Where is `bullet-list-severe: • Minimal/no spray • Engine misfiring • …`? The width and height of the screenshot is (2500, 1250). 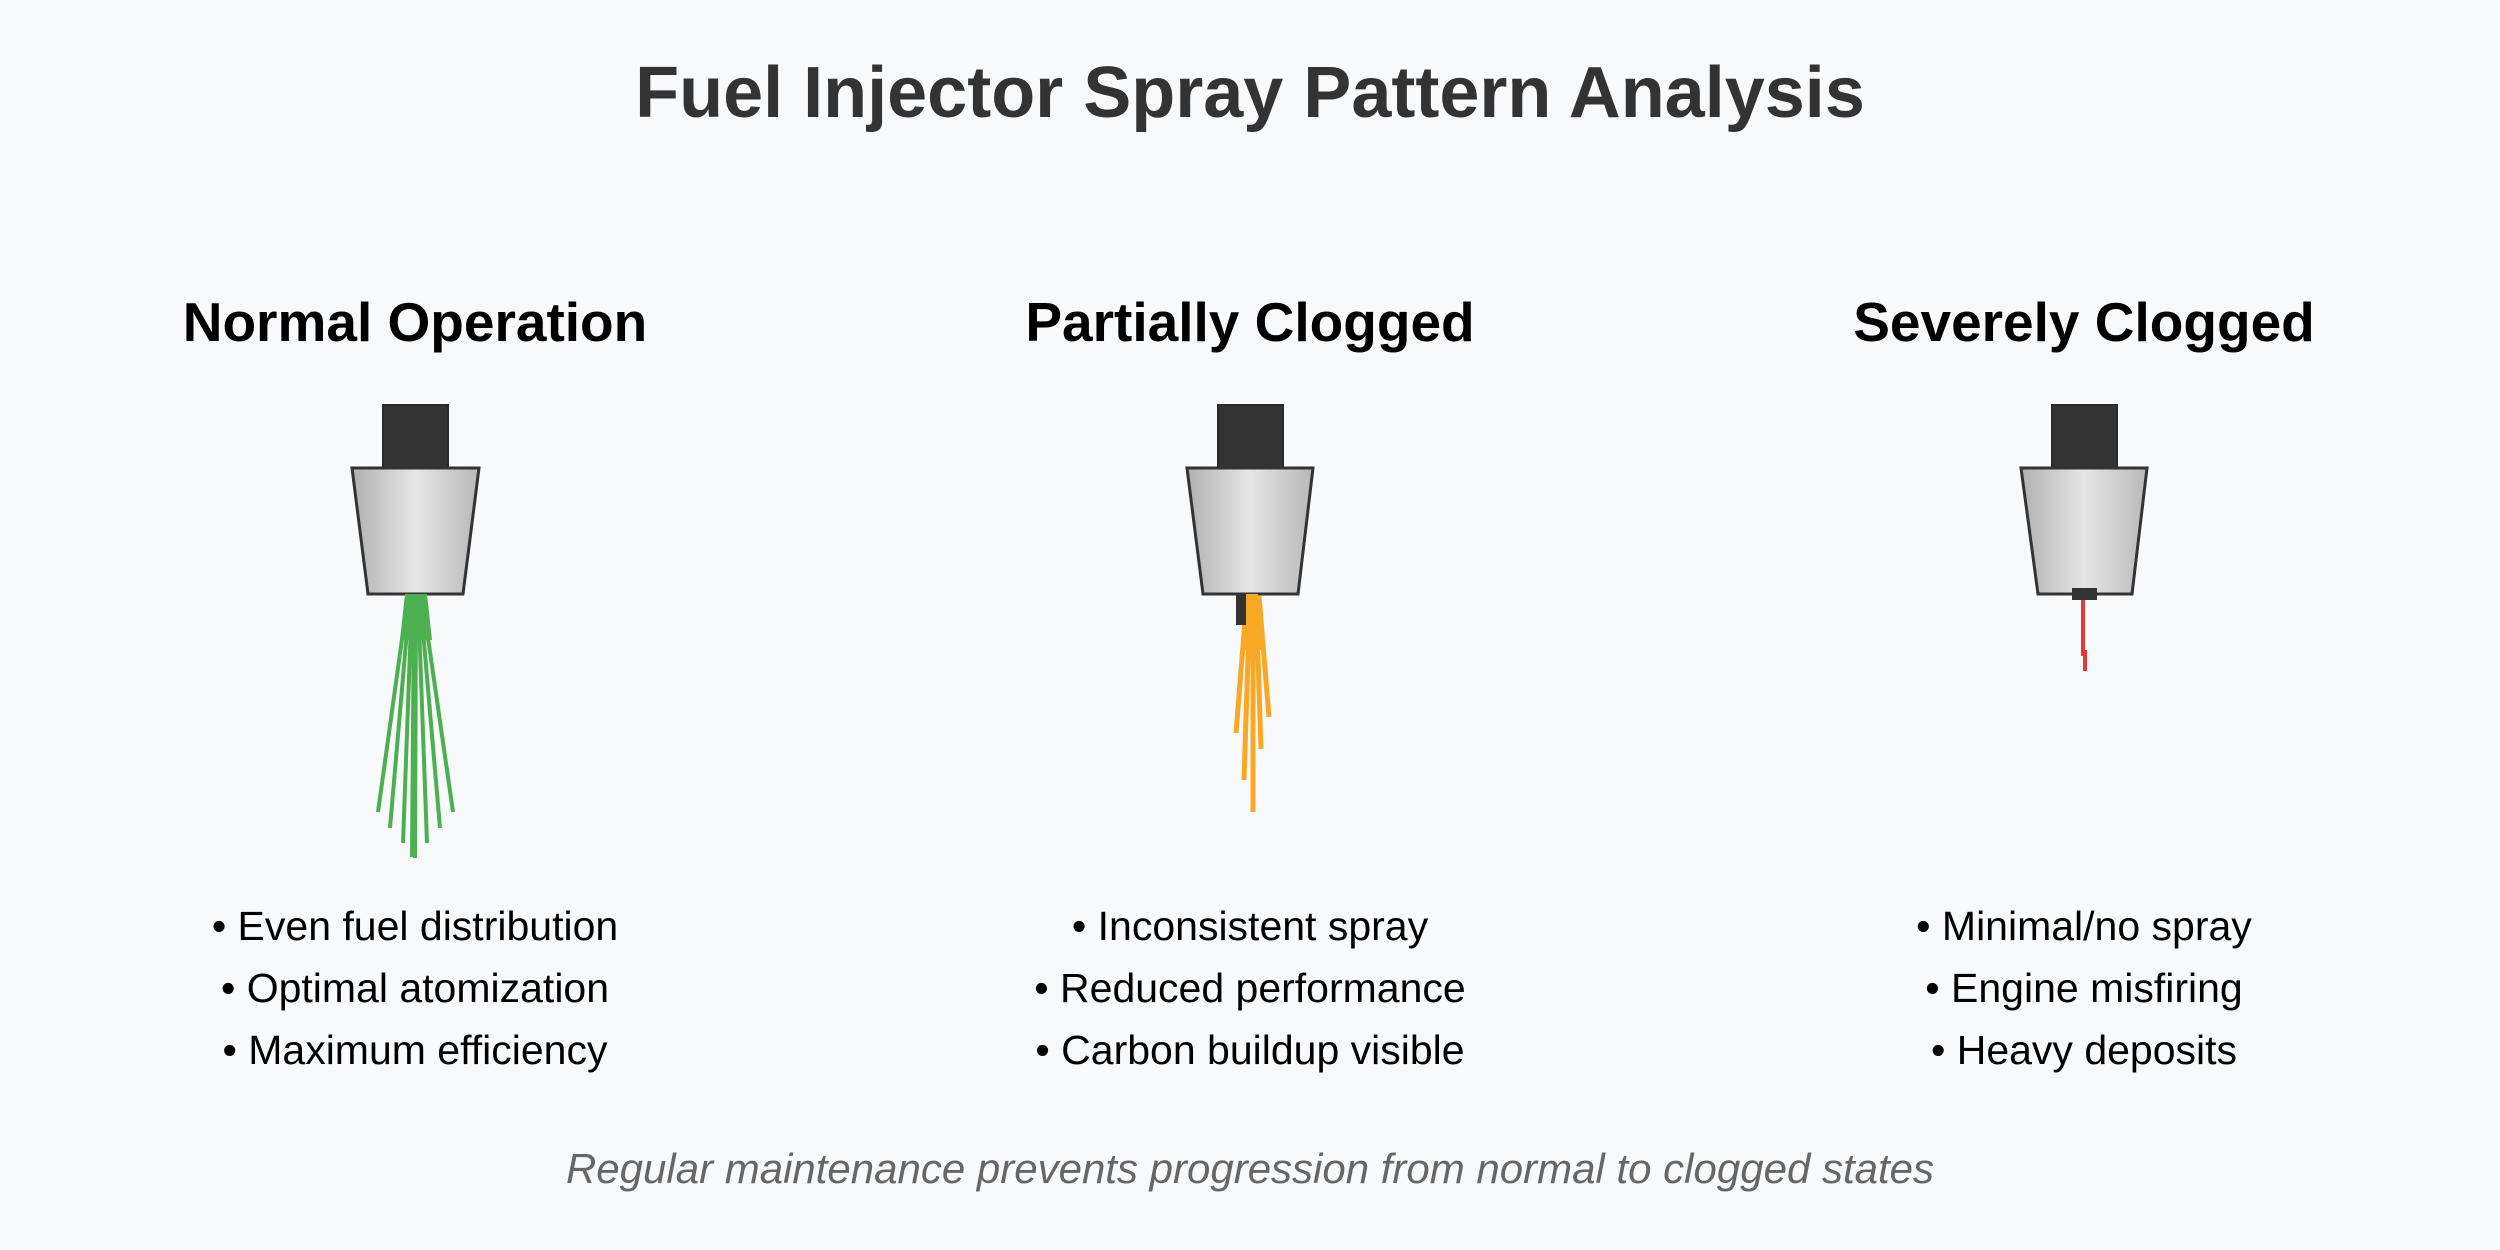
bullet-list-severe: • Minimal/no spray • Engine misfiring • … is located at coordinates (2084, 988).